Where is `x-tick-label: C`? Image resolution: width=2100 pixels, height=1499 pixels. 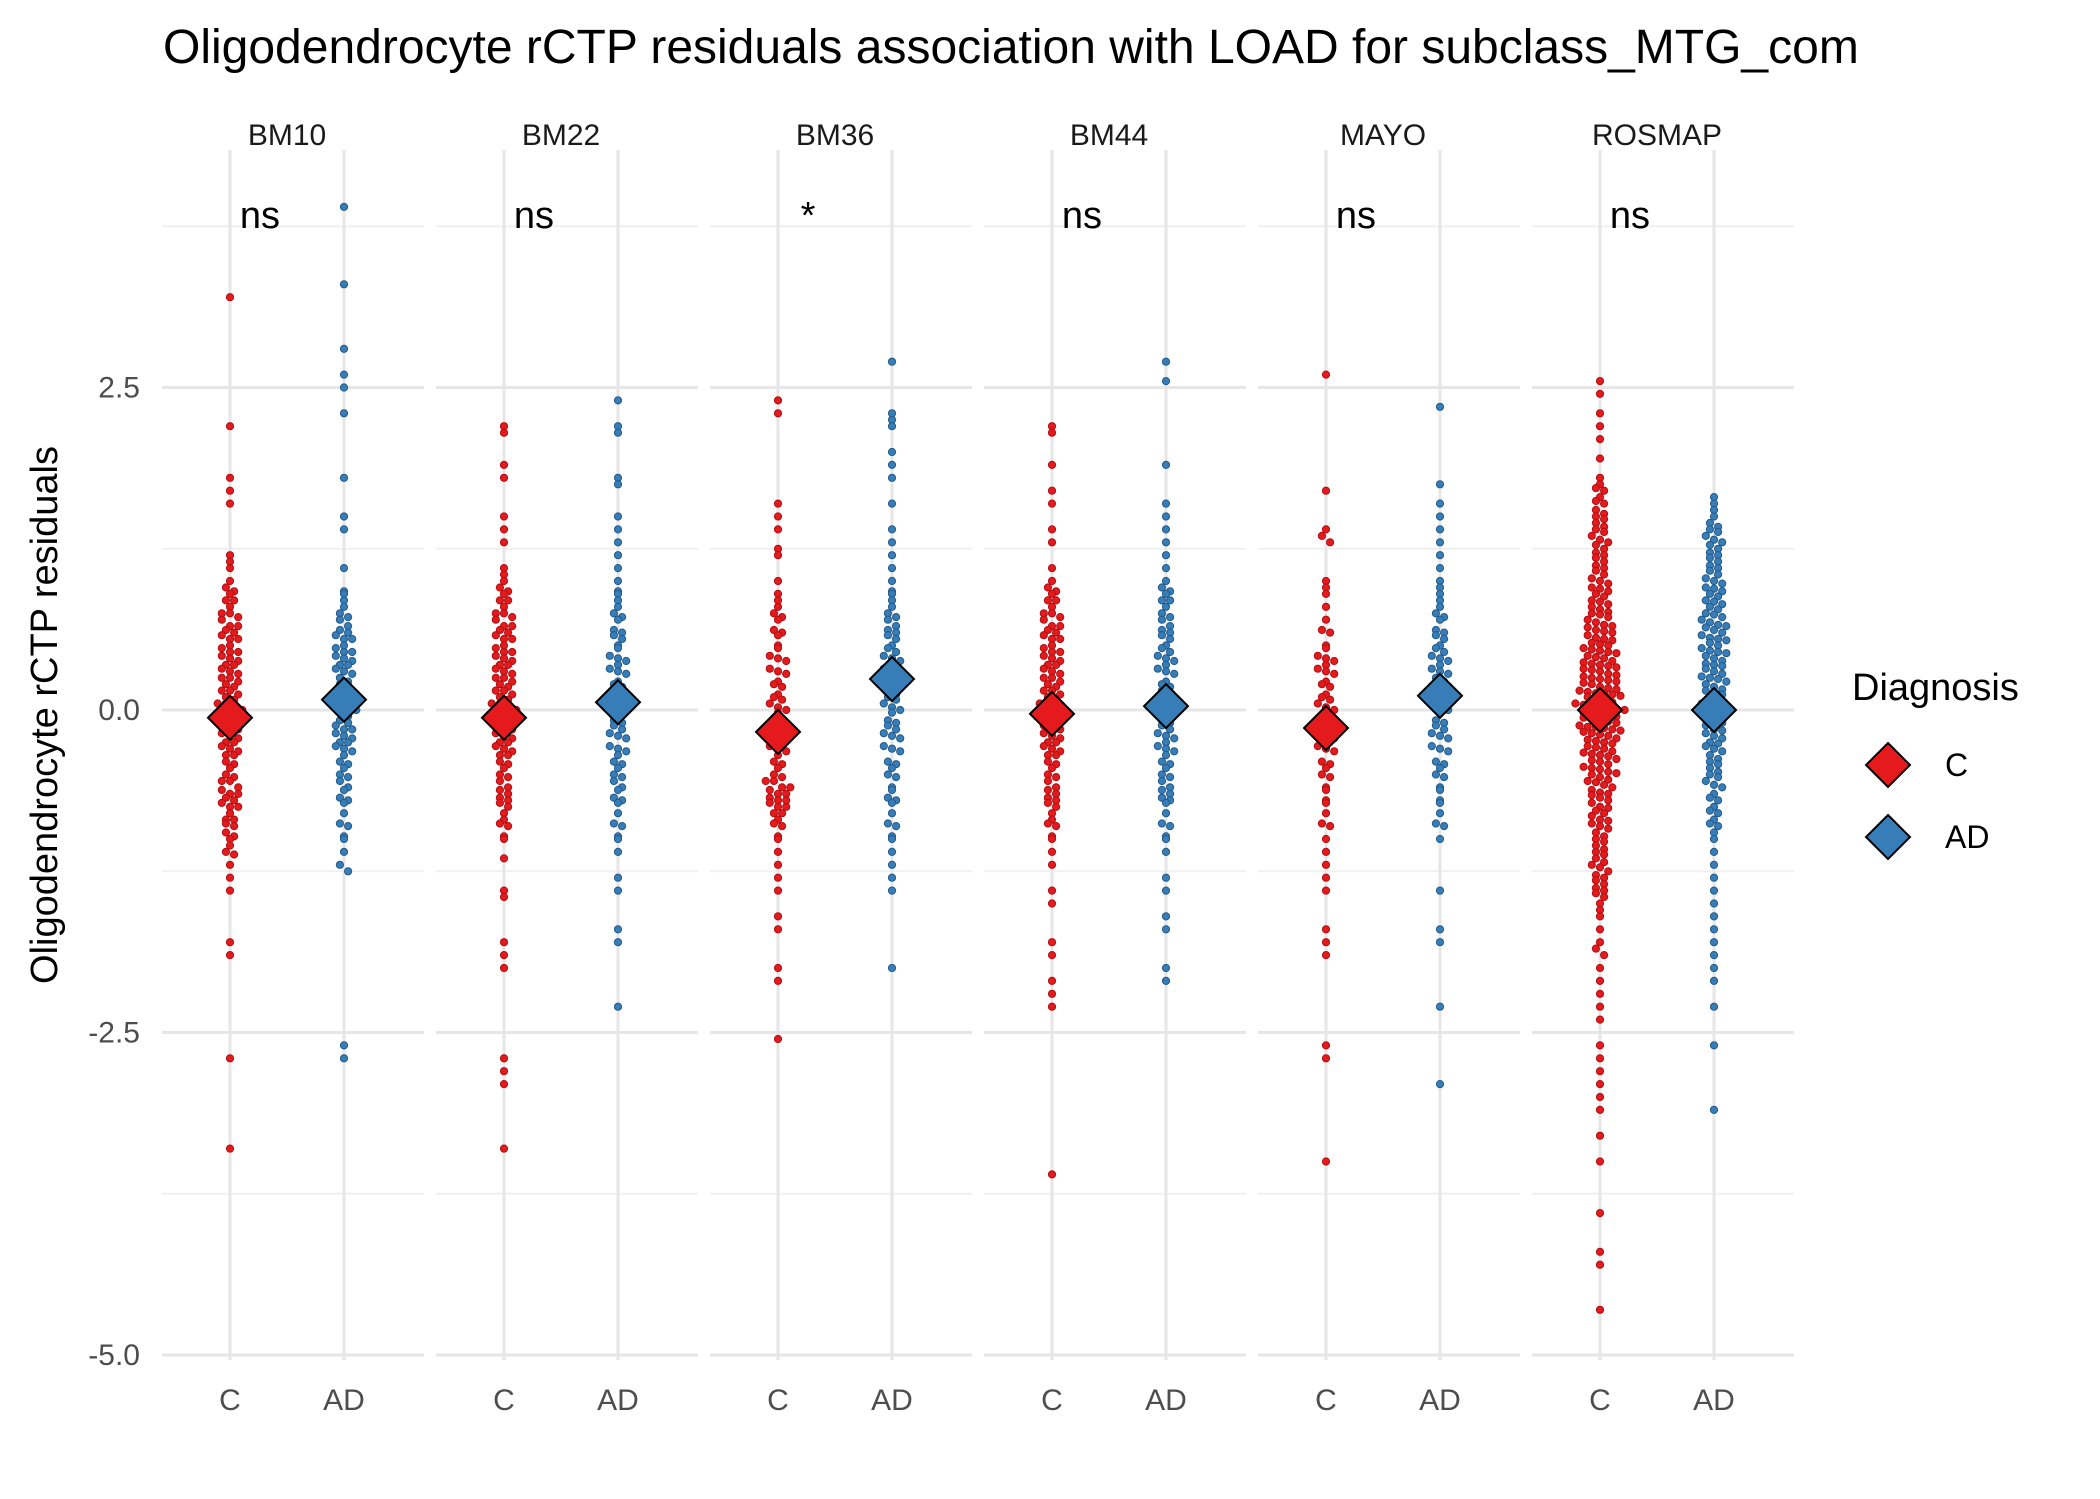
x-tick-label: C is located at coordinates (1600, 1400).